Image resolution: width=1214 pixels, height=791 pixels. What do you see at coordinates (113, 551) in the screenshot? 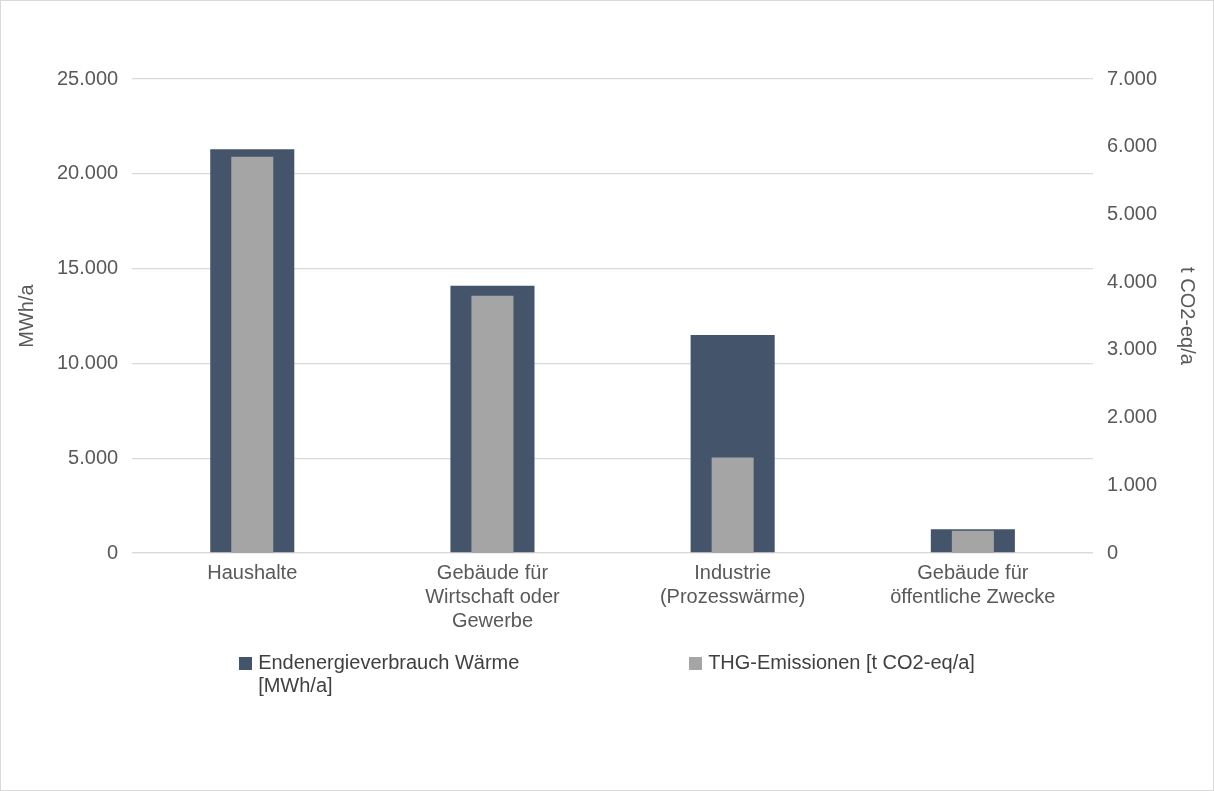
I see `y-tick-label: 0` at bounding box center [113, 551].